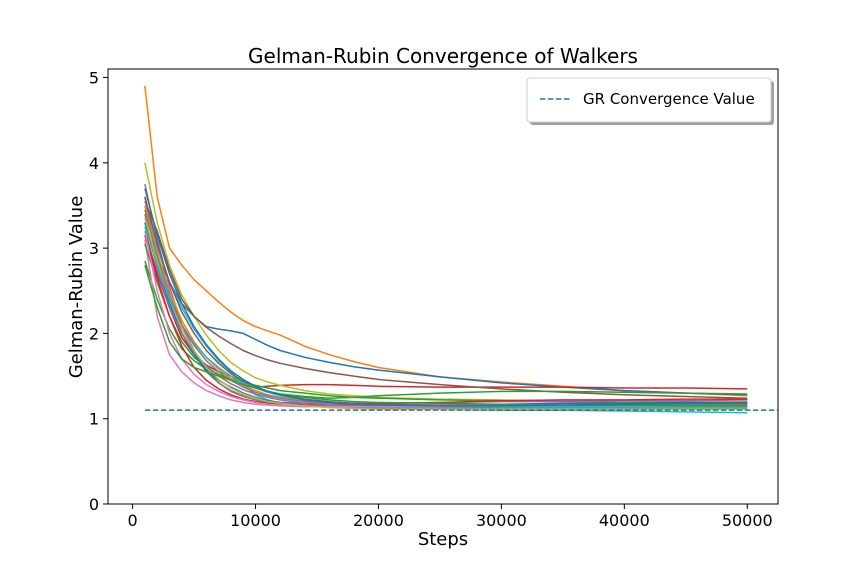 This screenshot has width=864, height=576. Describe the element at coordinates (747, 520) in the screenshot. I see `x-tick-label: 50000` at that location.